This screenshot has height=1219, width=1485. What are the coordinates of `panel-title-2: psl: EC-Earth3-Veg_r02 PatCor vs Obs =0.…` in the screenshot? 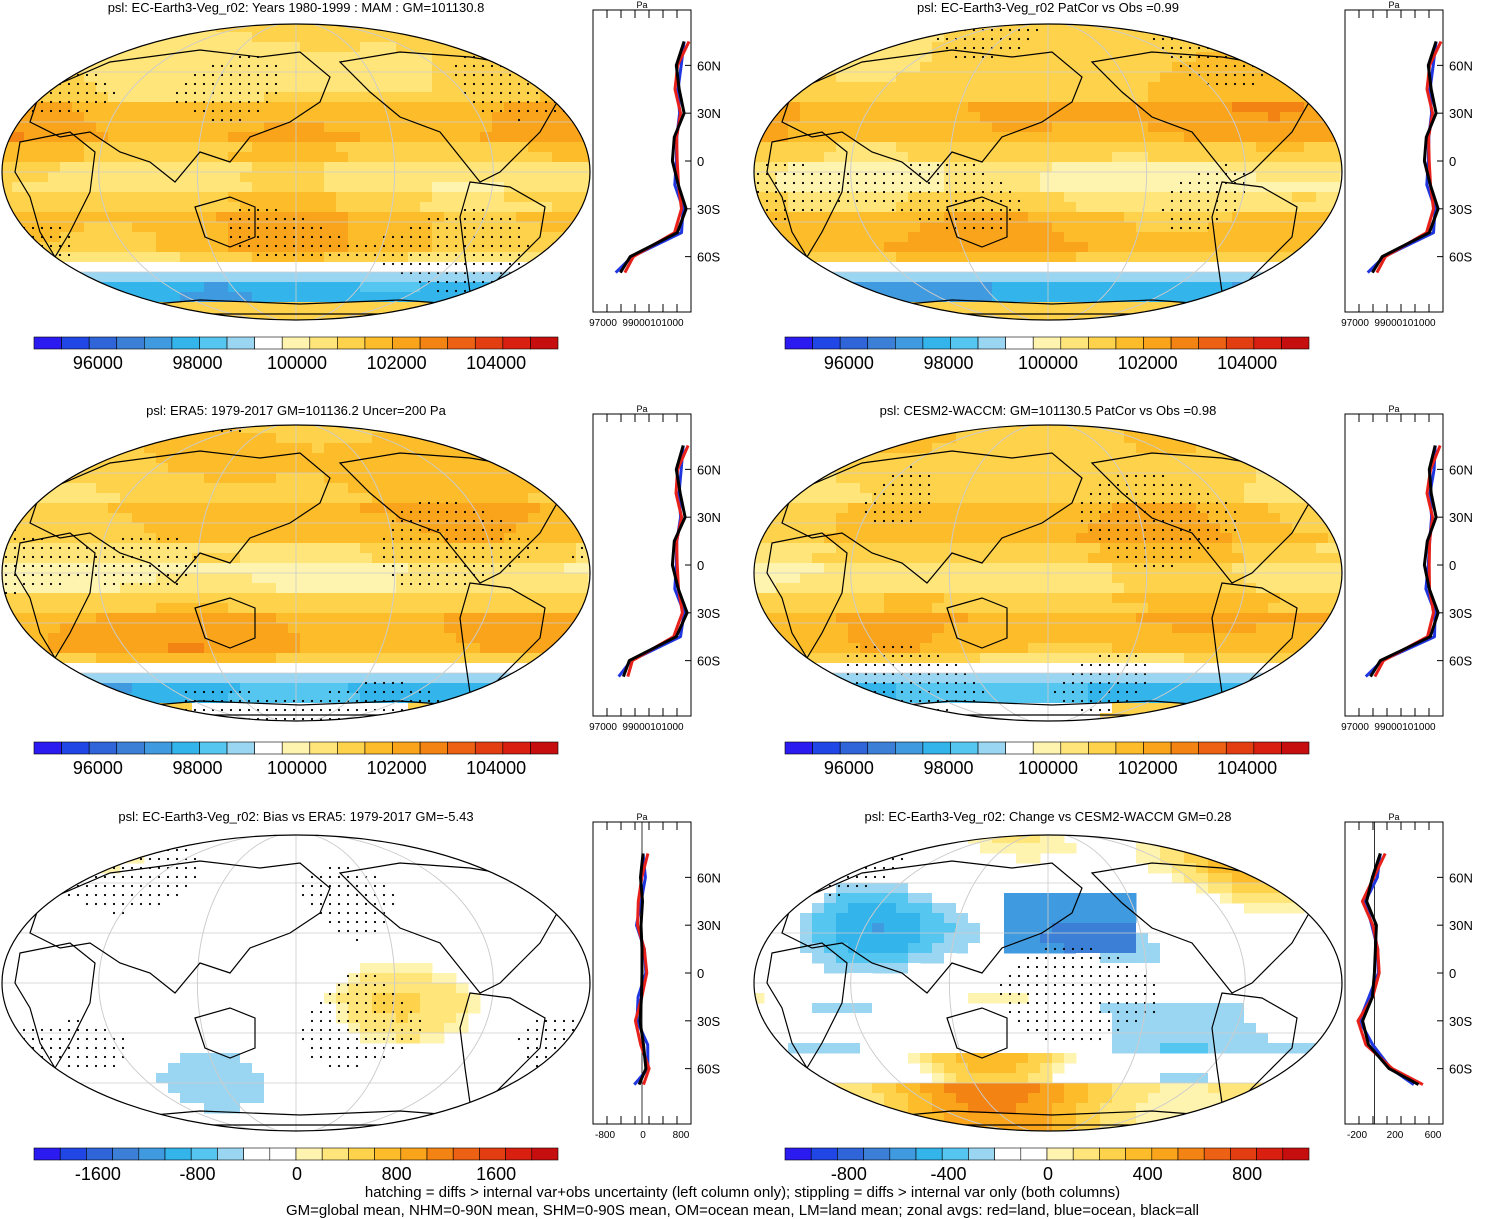 It's located at (1048, 7).